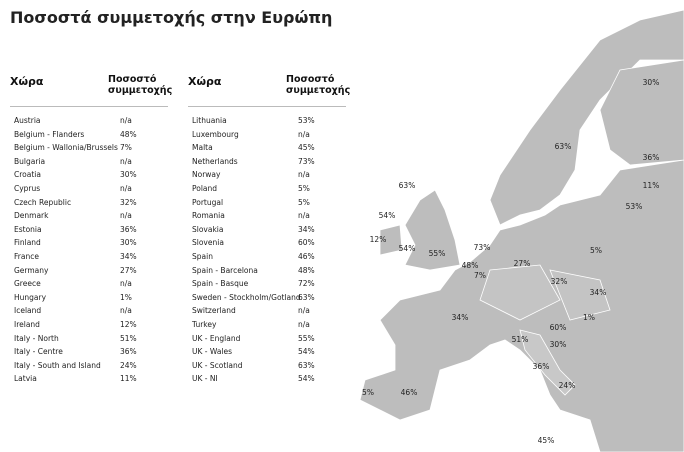 The width and height of the screenshot is (684, 452). What do you see at coordinates (306, 161) in the screenshot?
I see `participation-rate: 73%` at bounding box center [306, 161].